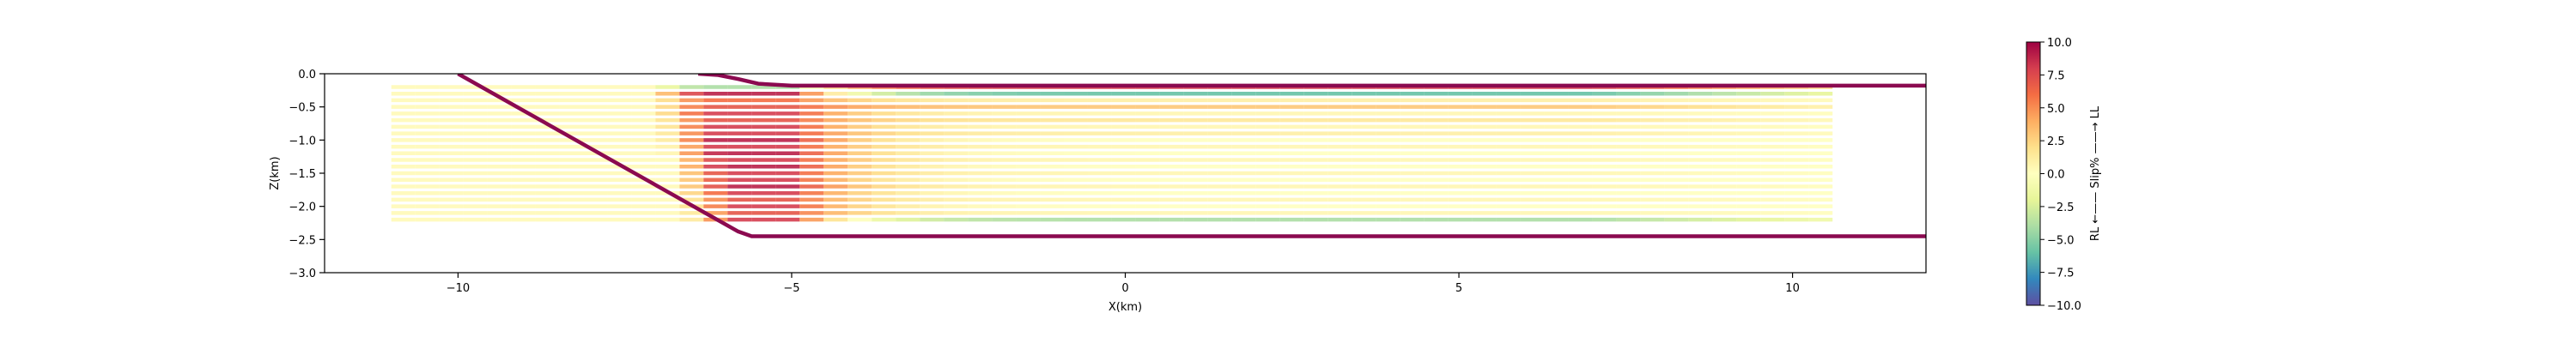 The width and height of the screenshot is (2576, 343). Describe the element at coordinates (2056, 110) in the screenshot. I see `colorbar-tick-label: 5.0` at that location.